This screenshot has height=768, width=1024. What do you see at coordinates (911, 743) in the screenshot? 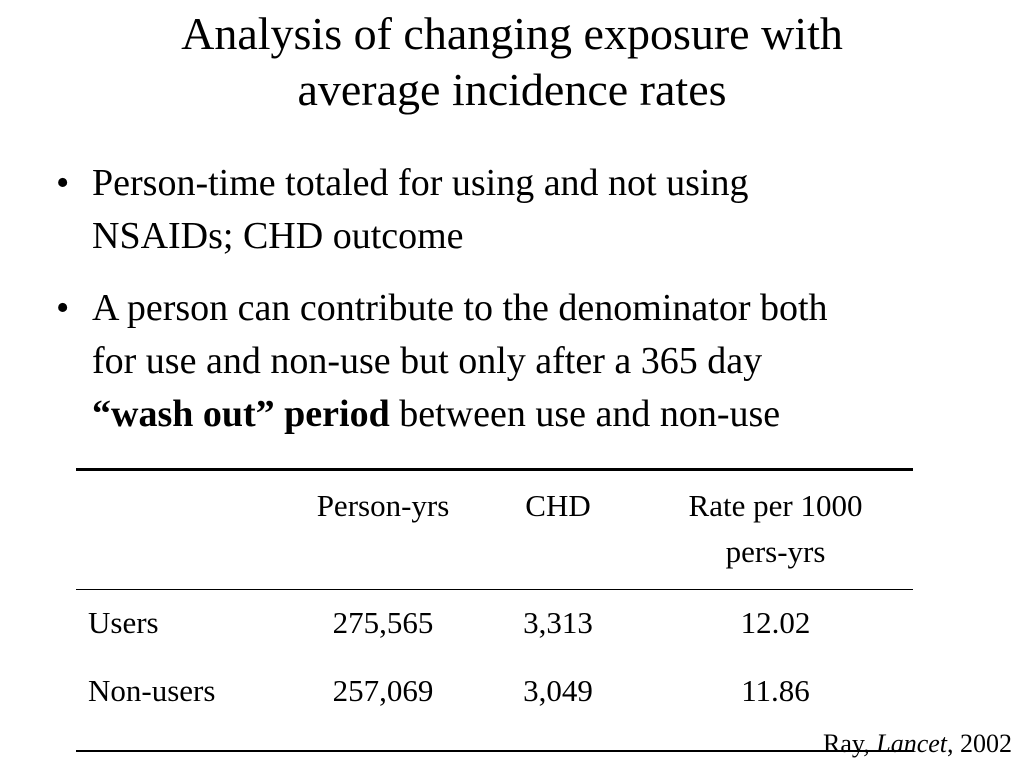
I see `citation-journal: Lancet` at bounding box center [911, 743].